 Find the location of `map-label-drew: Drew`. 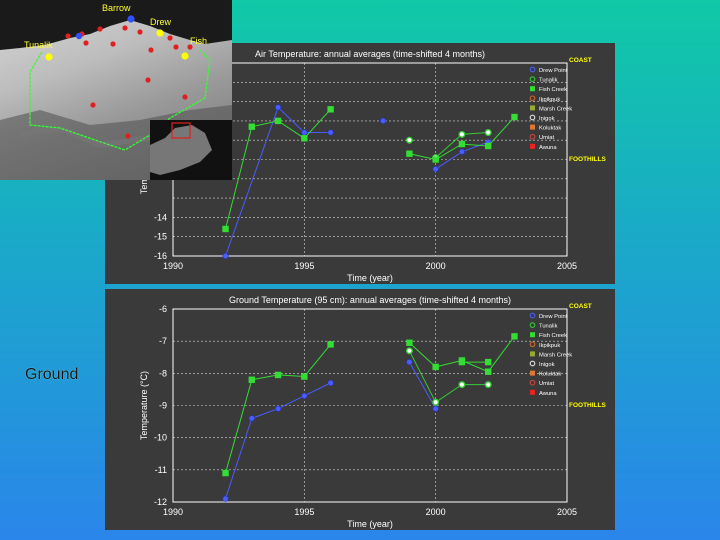

map-label-drew: Drew is located at coordinates (161, 22).